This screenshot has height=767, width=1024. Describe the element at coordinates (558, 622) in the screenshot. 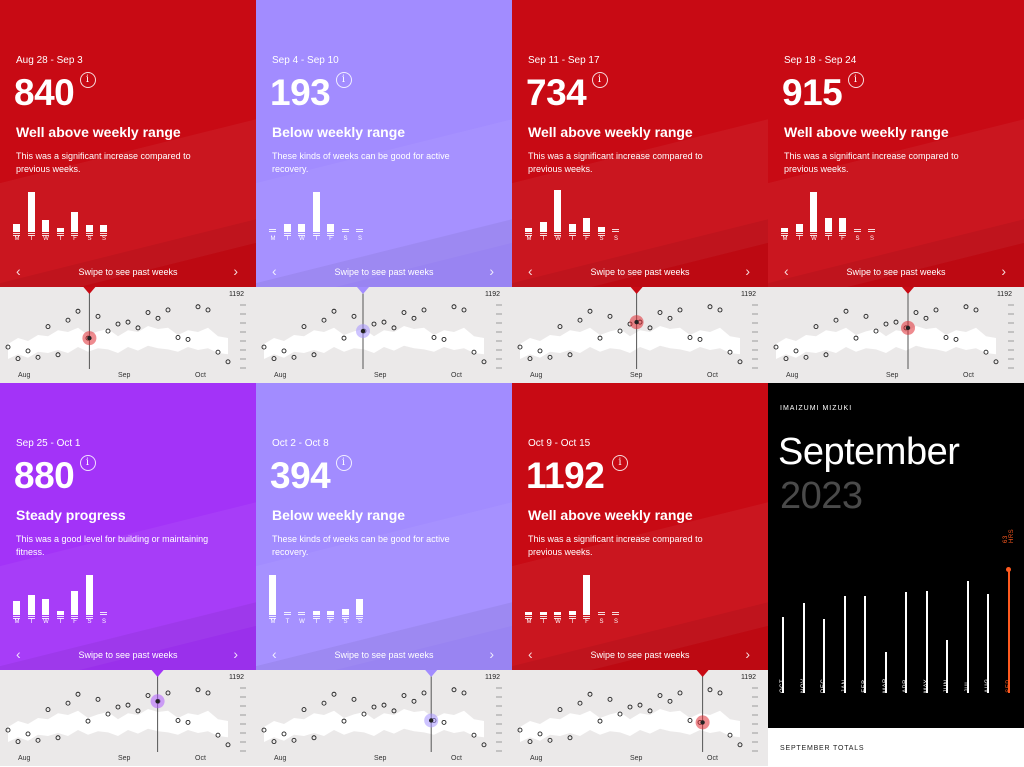

I see `day-label: W` at that location.